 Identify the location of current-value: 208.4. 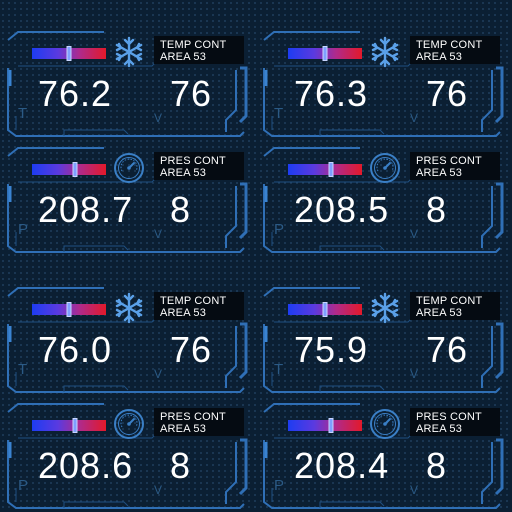
(342, 465).